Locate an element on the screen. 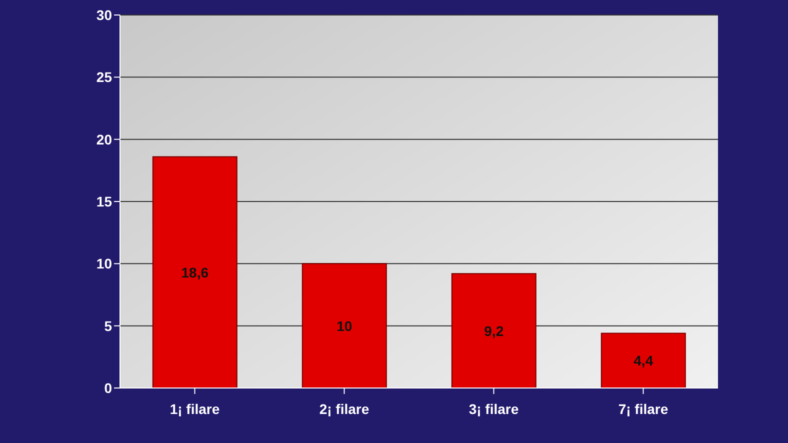  x-tick-label: 2¡ filare is located at coordinates (344, 408).